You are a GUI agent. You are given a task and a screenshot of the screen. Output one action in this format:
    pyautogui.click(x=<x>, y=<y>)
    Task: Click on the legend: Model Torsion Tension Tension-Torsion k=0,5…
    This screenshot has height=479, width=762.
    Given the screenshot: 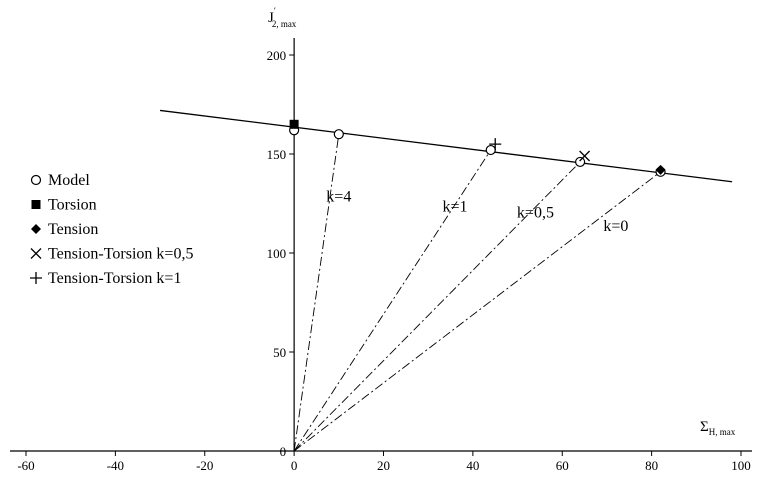 What is the action you would take?
    pyautogui.click(x=111, y=229)
    